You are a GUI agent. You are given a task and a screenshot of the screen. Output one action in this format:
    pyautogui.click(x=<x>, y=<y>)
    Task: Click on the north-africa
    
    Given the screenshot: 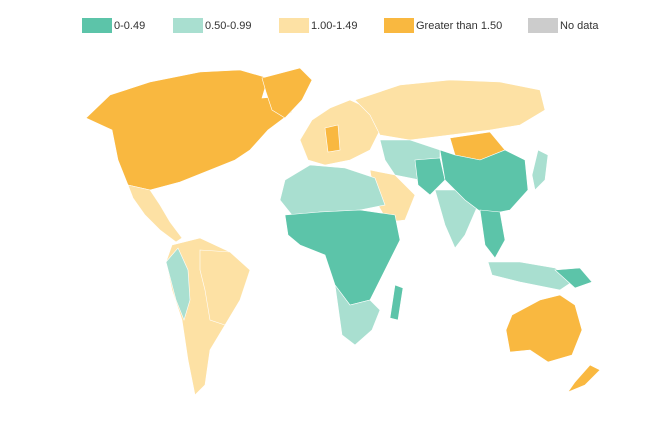 What is the action you would take?
    pyautogui.click(x=332, y=190)
    